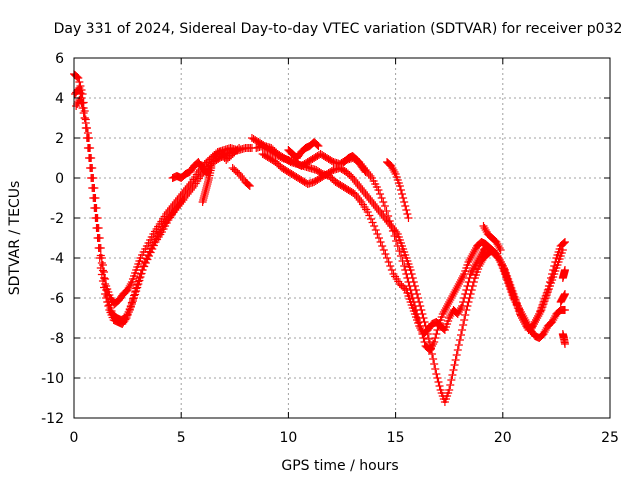  I want to click on x-tick-label: 25, so click(610, 438).